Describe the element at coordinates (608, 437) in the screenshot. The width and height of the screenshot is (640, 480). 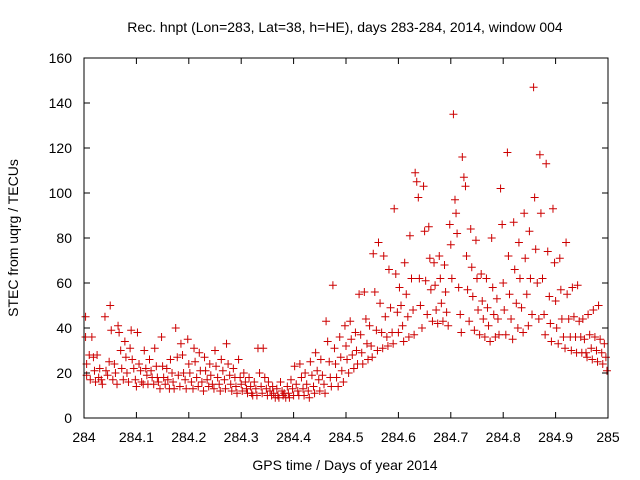
I see `x-tick-label: 285` at that location.